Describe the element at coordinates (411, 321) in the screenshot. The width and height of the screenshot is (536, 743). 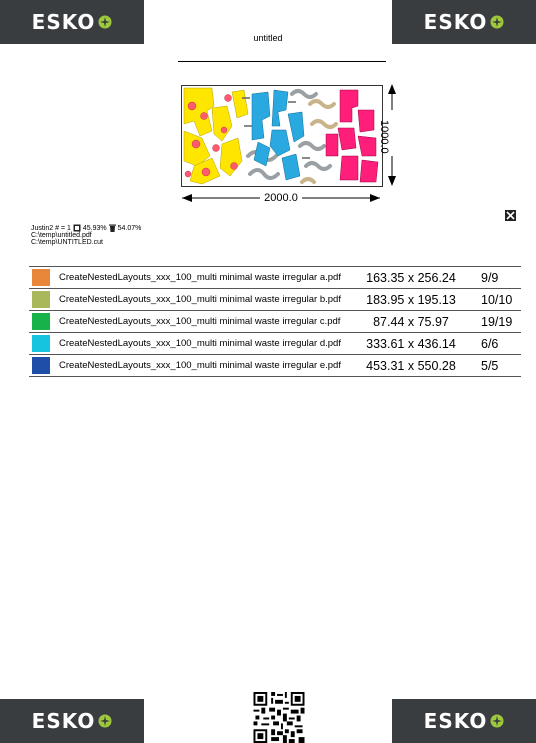
I see `file-dimensions: 87.44 x 75.97` at that location.